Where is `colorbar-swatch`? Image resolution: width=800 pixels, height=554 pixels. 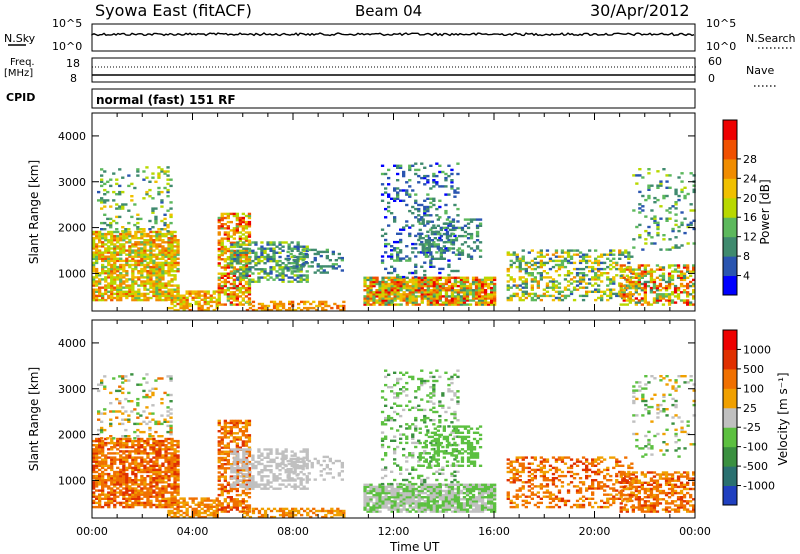
colorbar-swatch is located at coordinates (730, 227).